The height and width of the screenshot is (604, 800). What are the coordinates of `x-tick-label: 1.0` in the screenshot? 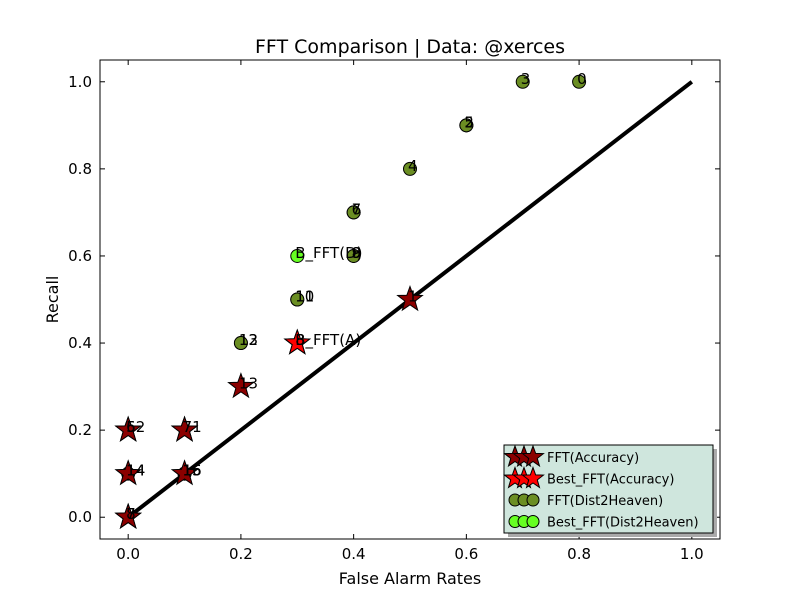 It's located at (692, 554).